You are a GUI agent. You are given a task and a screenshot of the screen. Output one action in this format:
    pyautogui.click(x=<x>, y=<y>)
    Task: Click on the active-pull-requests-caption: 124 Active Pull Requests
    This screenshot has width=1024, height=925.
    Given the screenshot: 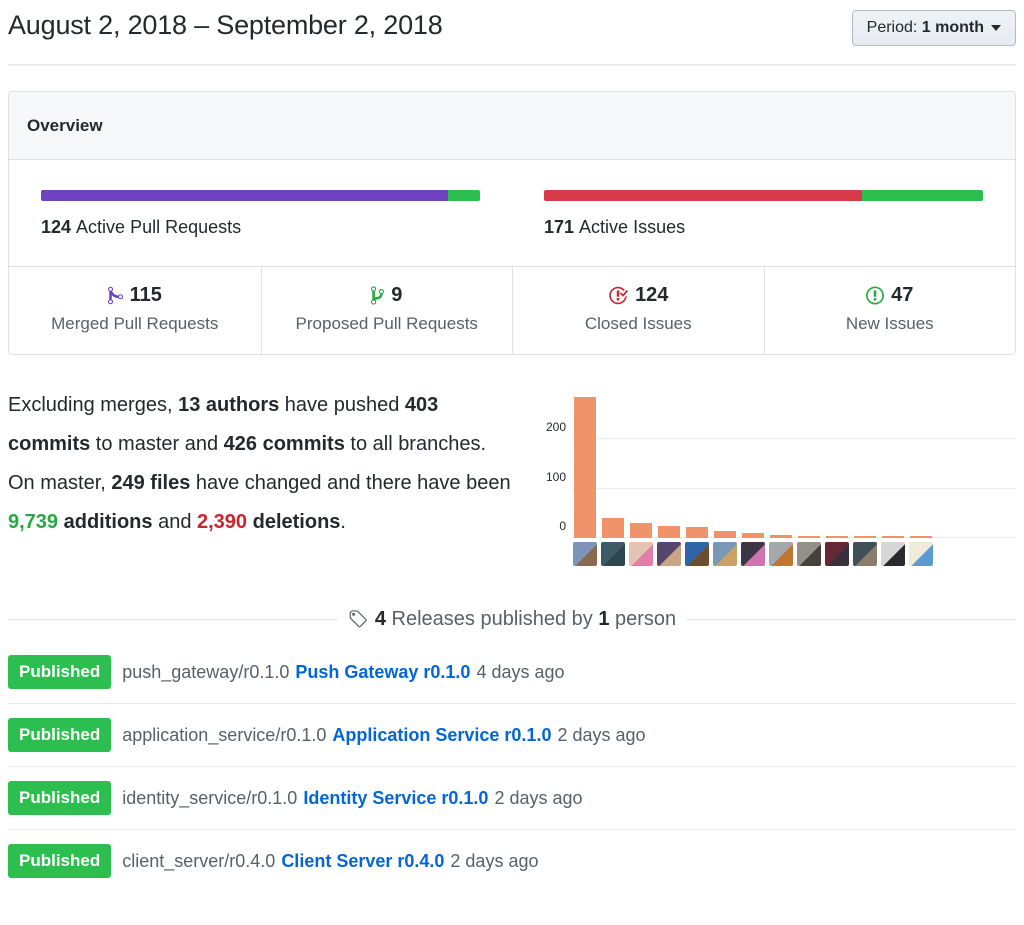 What is the action you would take?
    pyautogui.click(x=260, y=227)
    